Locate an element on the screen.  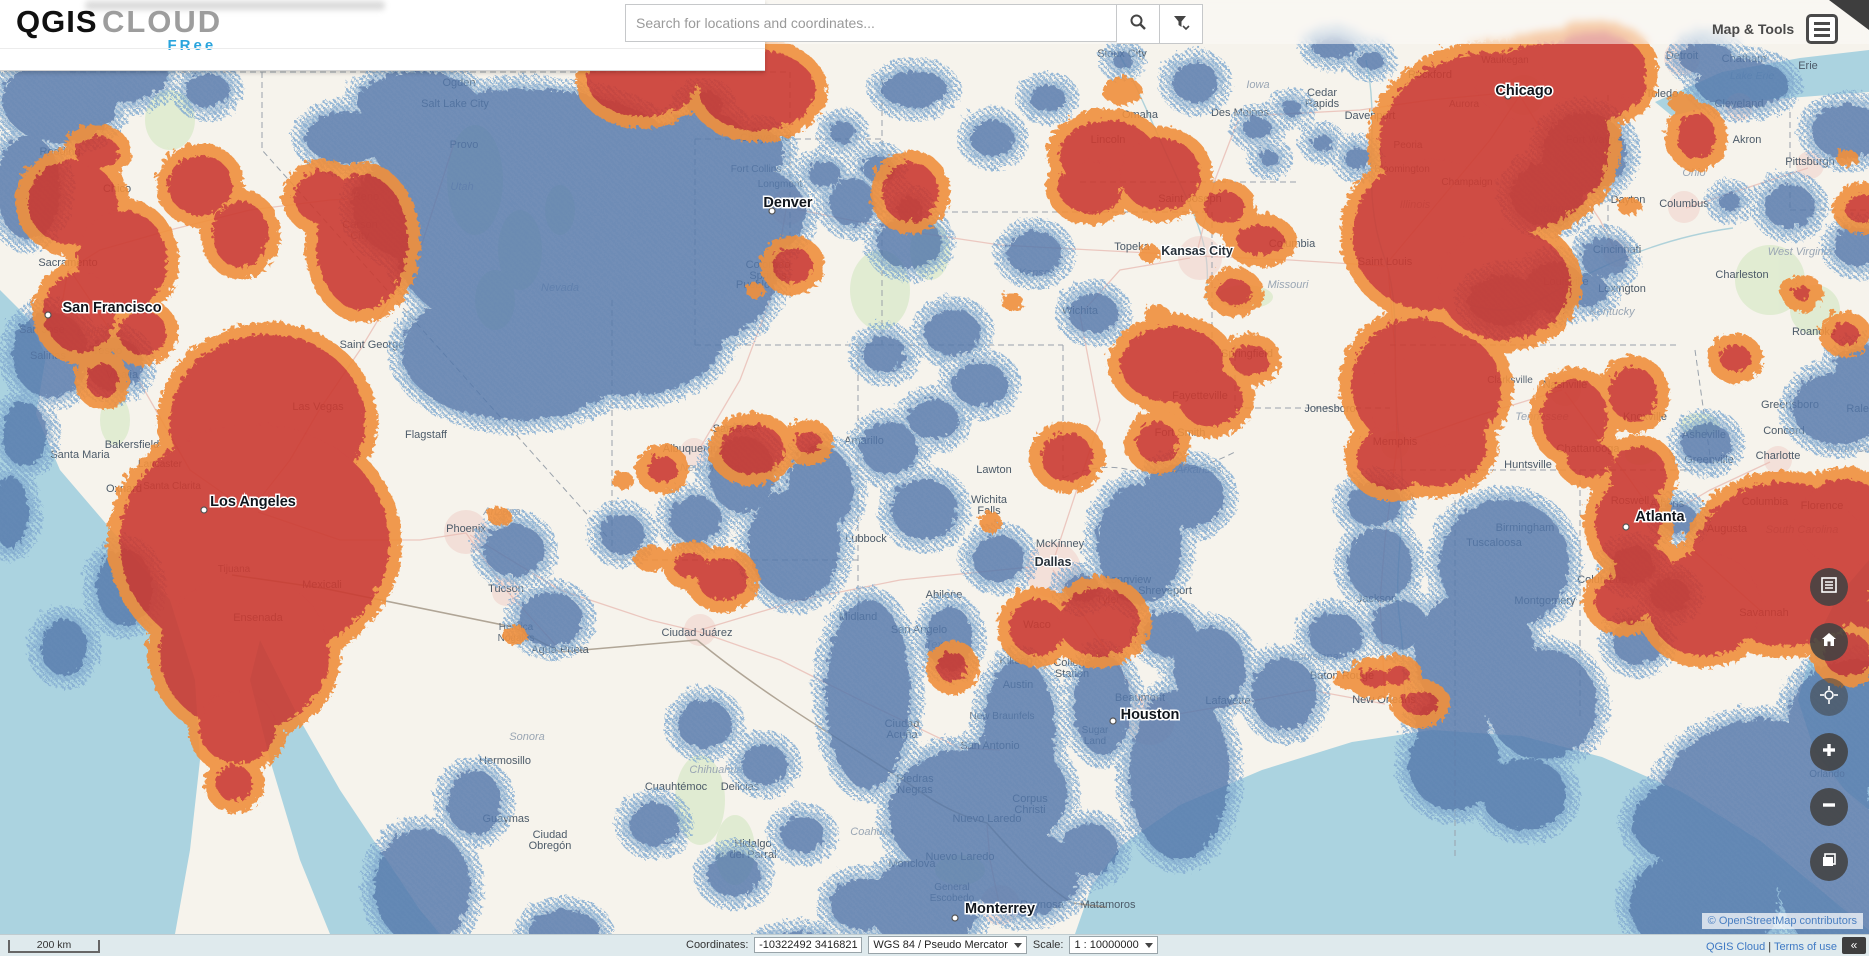
layers-icon is located at coordinates (1829, 862).